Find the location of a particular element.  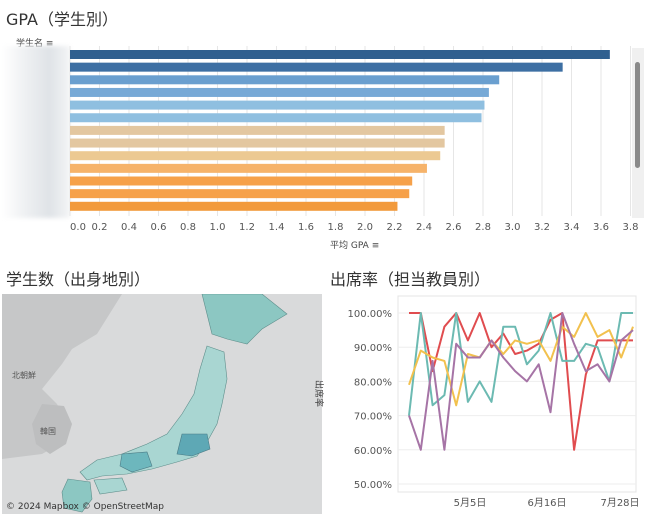

shikoku-shape is located at coordinates (110, 486).